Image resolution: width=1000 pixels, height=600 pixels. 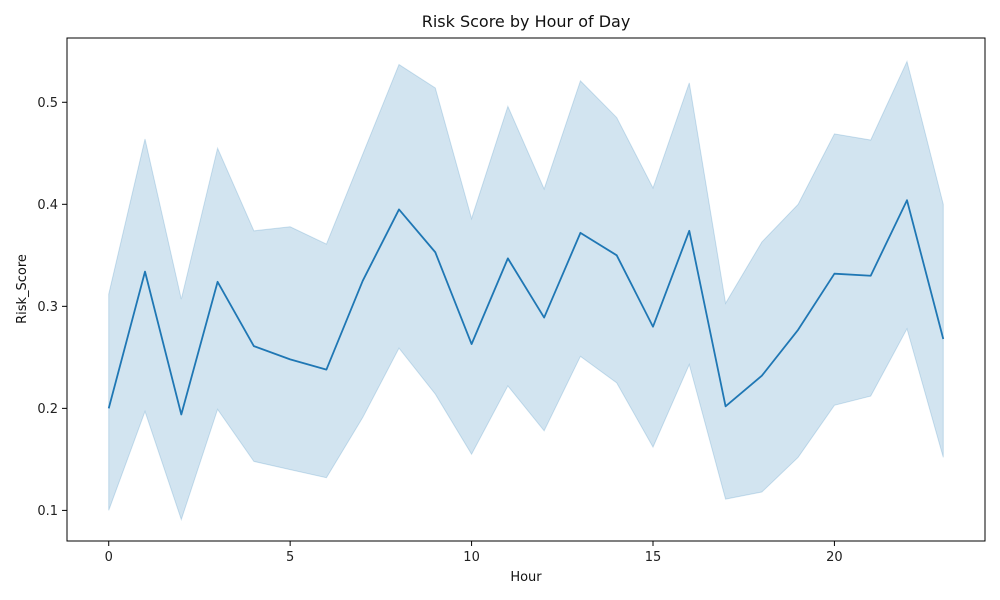 What do you see at coordinates (109, 557) in the screenshot?
I see `x-tick-label: 0` at bounding box center [109, 557].